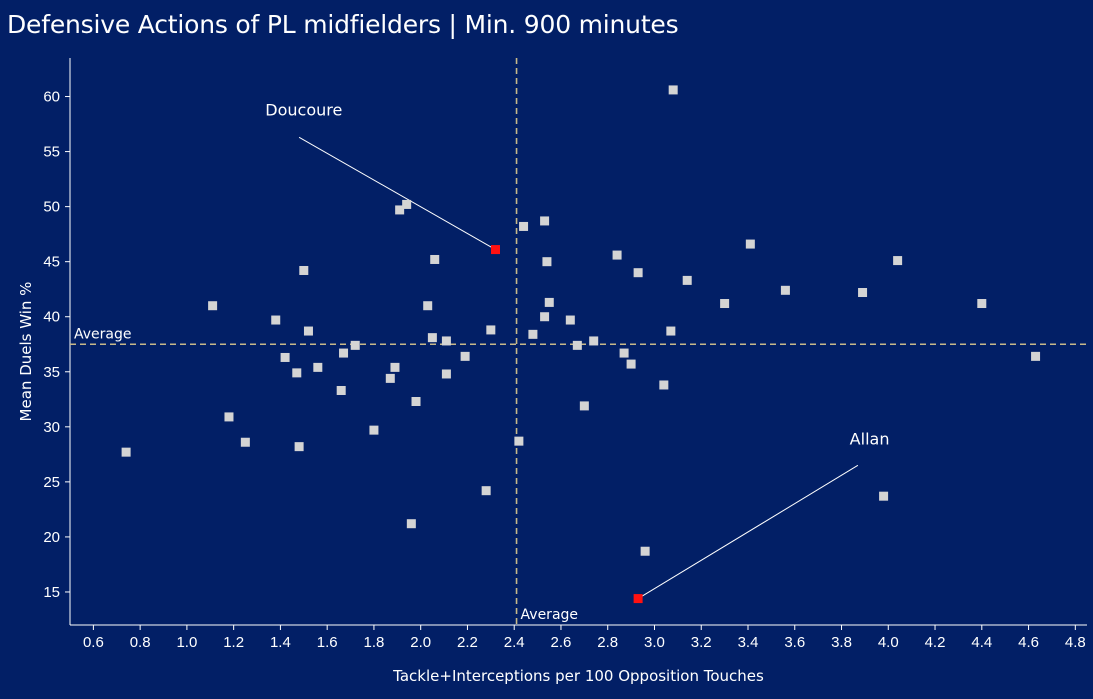 Image resolution: width=1093 pixels, height=699 pixels. I want to click on y-tick-label: 20, so click(51, 537).